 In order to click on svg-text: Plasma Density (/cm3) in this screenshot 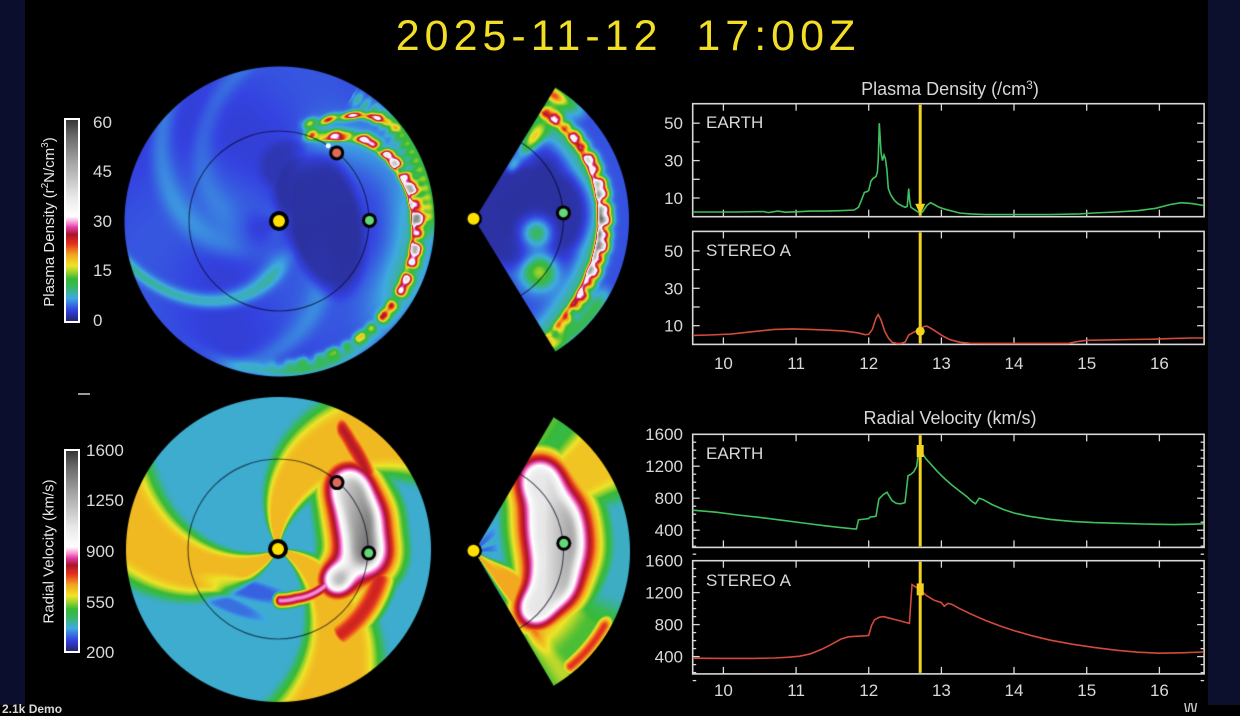, I will do `click(950, 88)`.